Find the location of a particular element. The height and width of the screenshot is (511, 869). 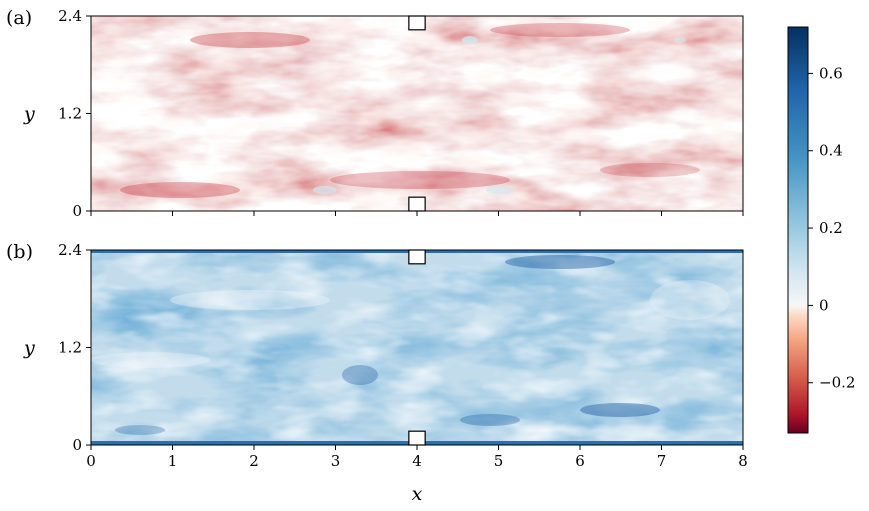

x-tick-label: 7 is located at coordinates (662, 461).